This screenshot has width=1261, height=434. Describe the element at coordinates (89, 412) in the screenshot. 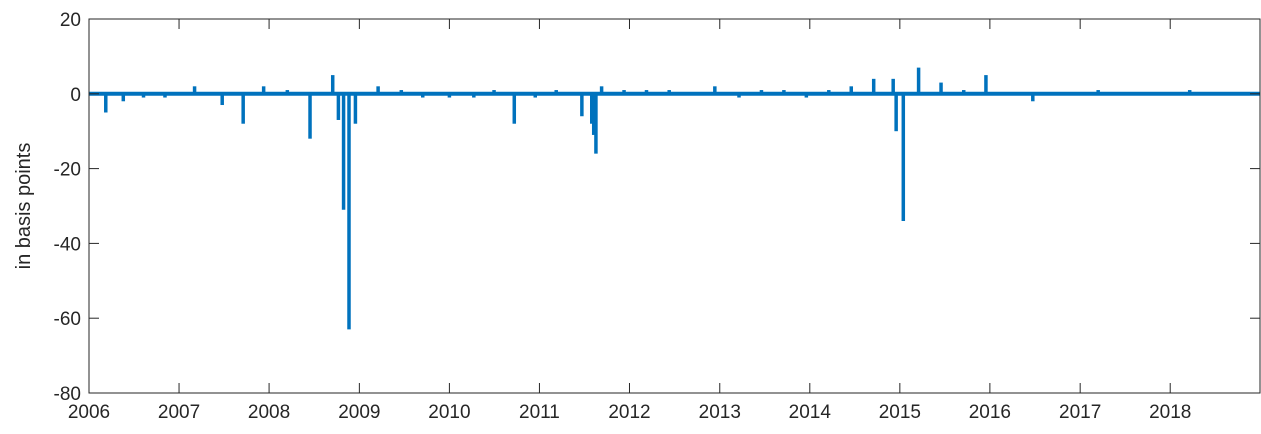

I see `x-tick-label: 2006` at that location.